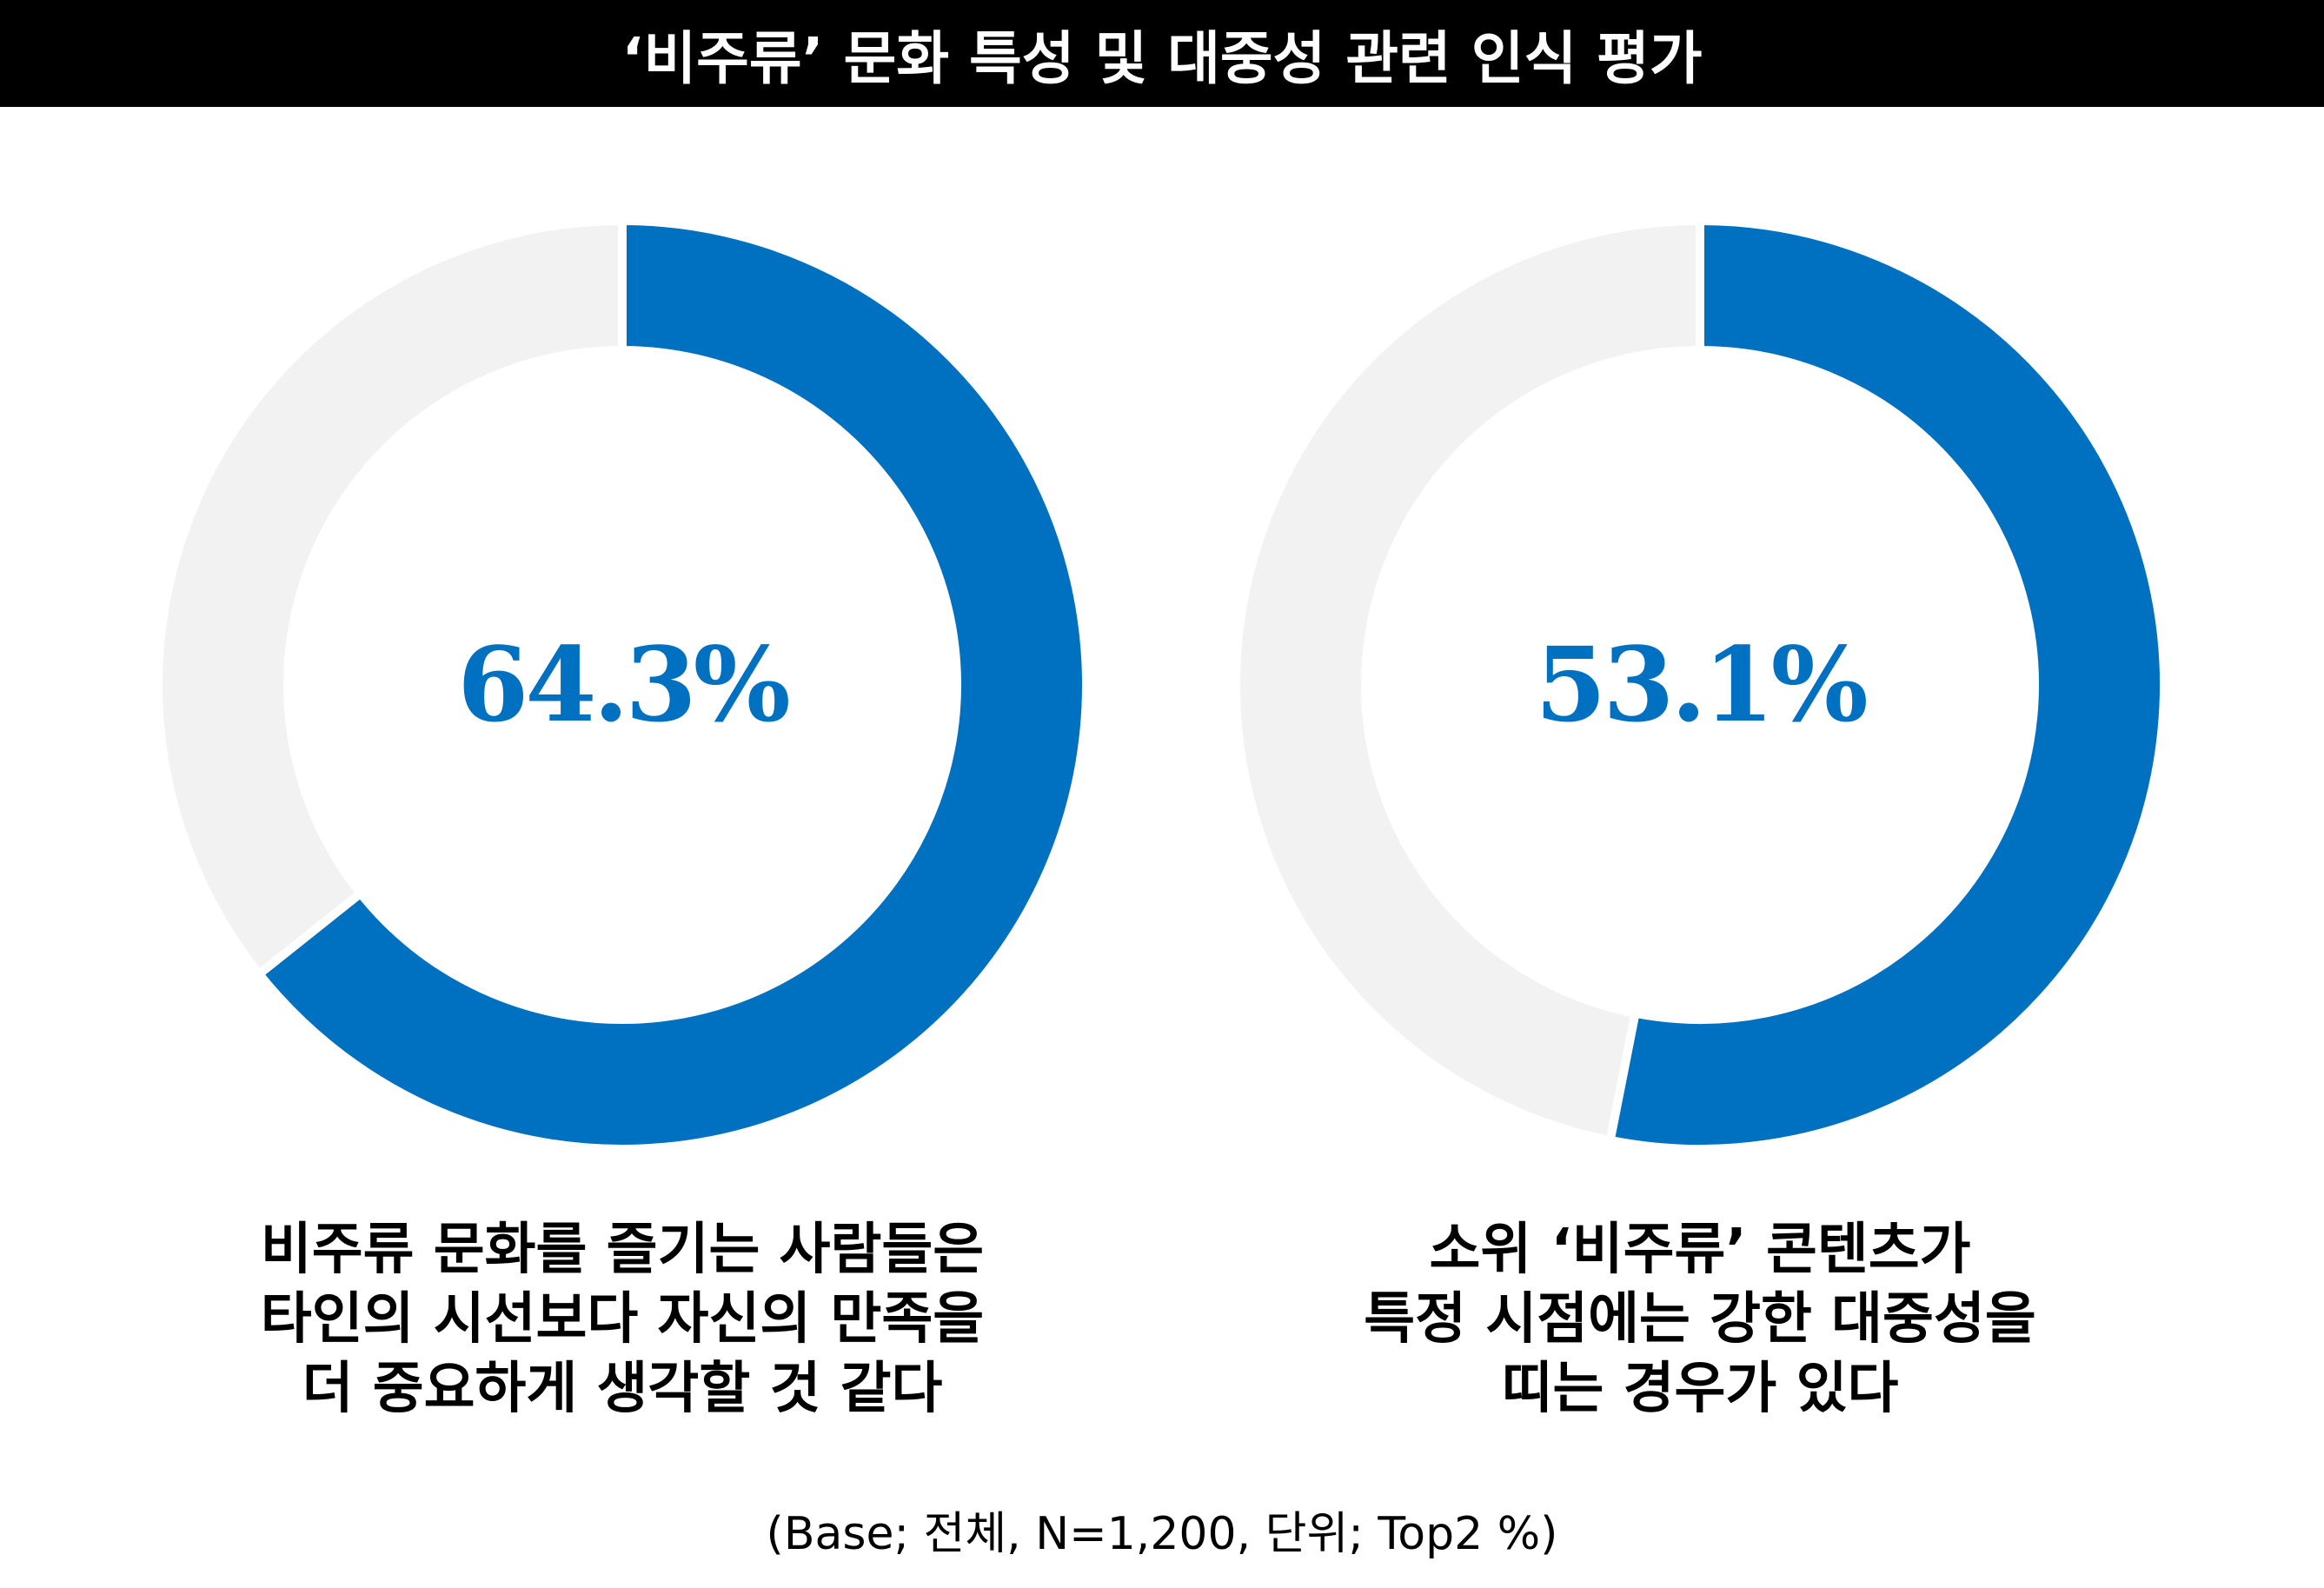 Image resolution: width=2324 pixels, height=1588 pixels. What do you see at coordinates (1468, 681) in the screenshot?
I see `donut-2-remainder-slice` at bounding box center [1468, 681].